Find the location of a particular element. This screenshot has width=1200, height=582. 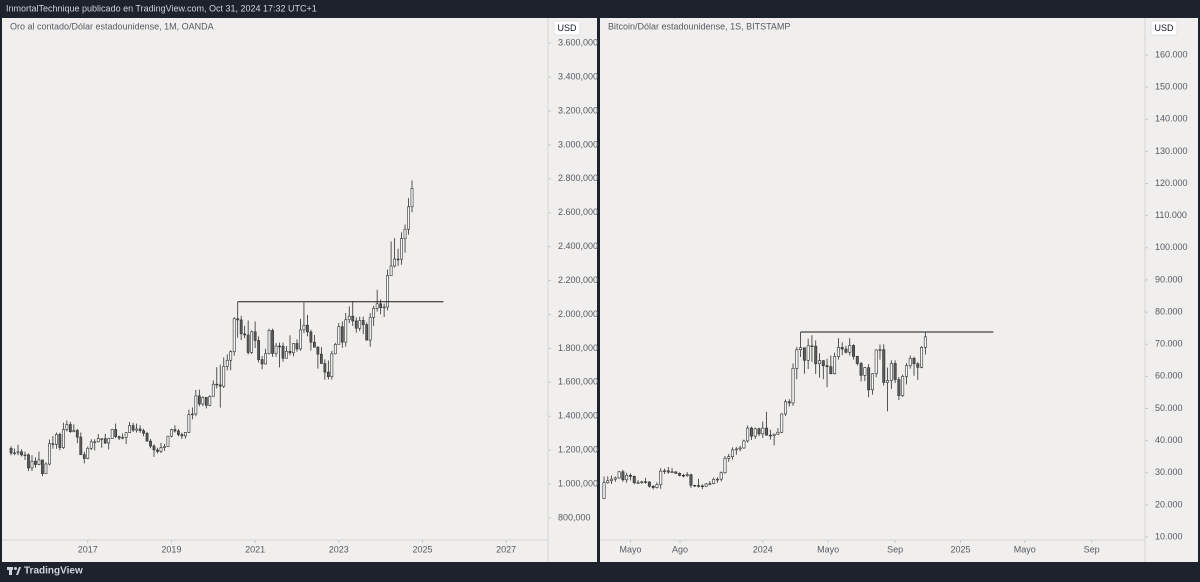

y-tick-label: 140.000 is located at coordinates (1171, 119).